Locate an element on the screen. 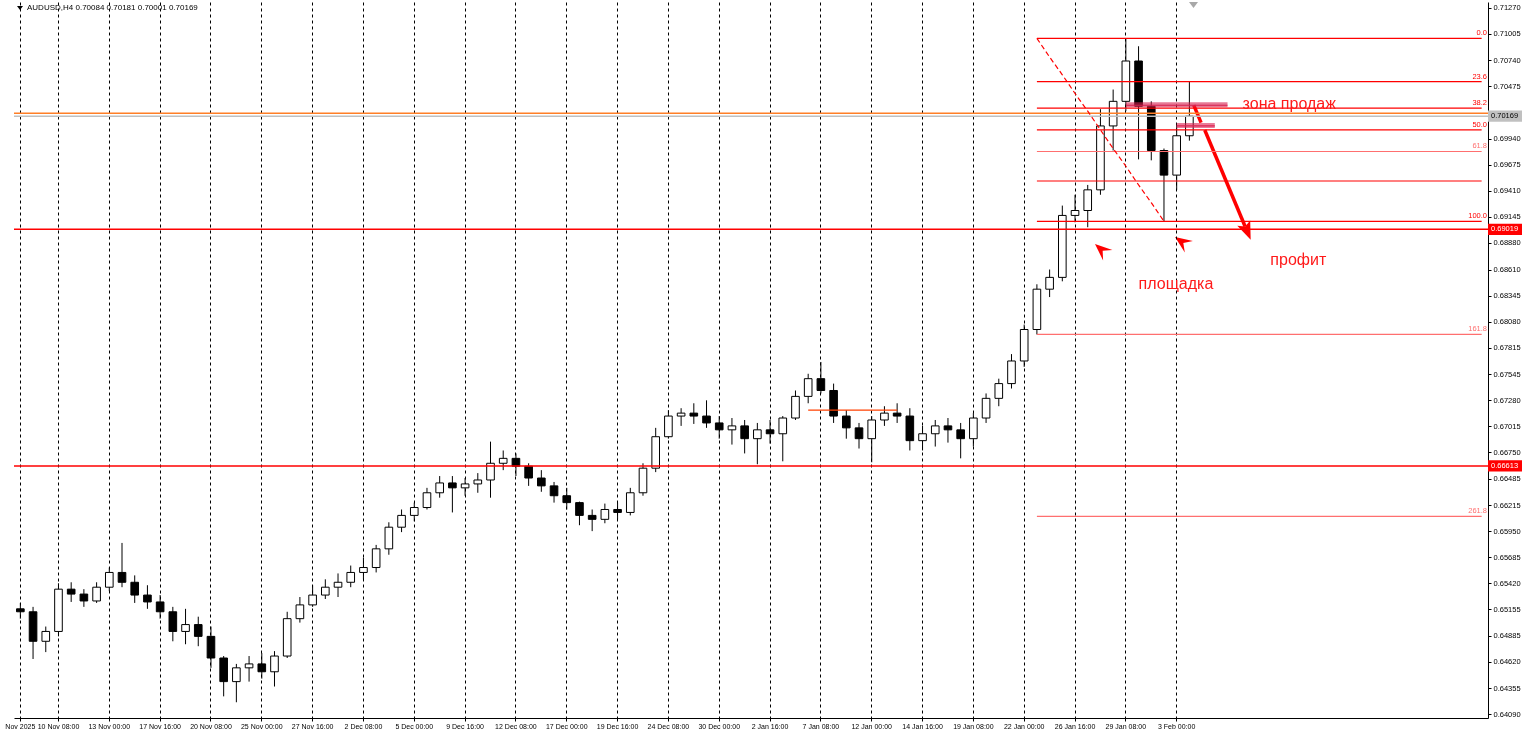 Image resolution: width=1522 pixels, height=732 pixels. chart-title: AUDUSD,H4 0.70084 0.70181 0.70001 0.70169 is located at coordinates (113, 7).